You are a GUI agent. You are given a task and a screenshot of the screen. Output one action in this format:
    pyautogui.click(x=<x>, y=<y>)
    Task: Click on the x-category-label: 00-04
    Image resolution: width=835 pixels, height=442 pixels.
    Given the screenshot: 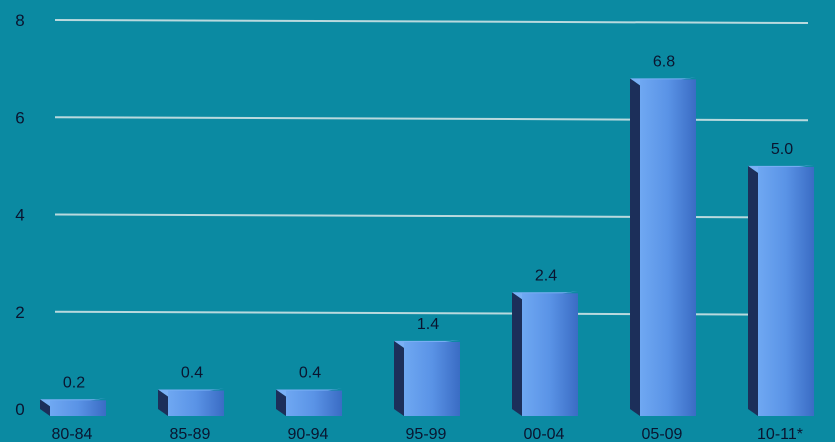 What is the action you would take?
    pyautogui.click(x=544, y=434)
    